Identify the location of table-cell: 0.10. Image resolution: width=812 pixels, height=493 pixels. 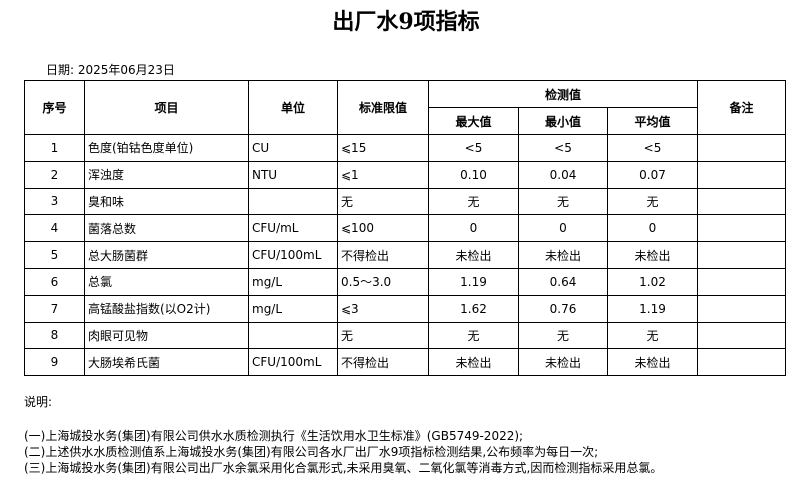
(473, 174).